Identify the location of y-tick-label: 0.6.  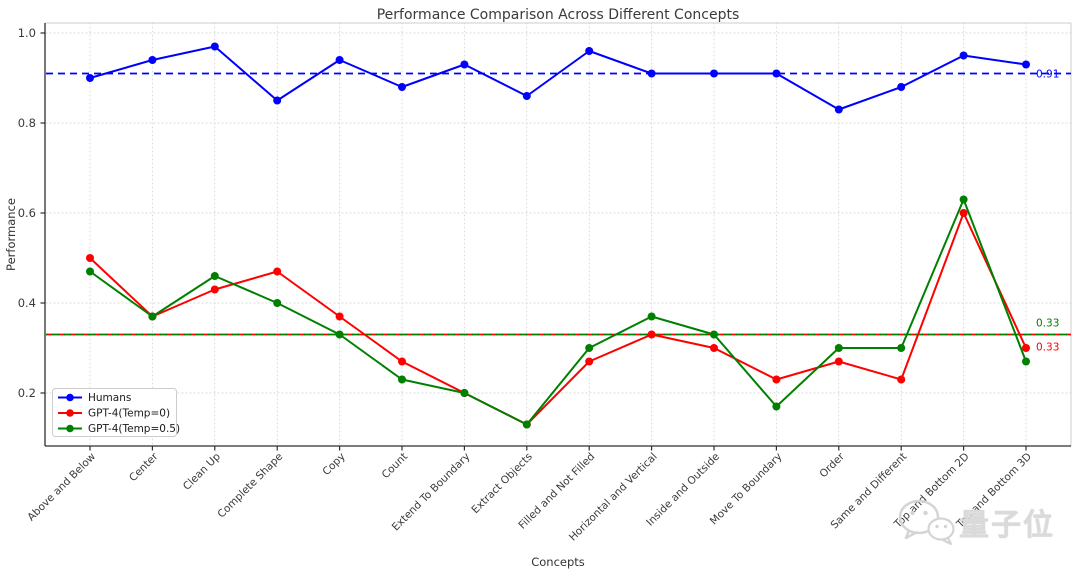
(27, 213).